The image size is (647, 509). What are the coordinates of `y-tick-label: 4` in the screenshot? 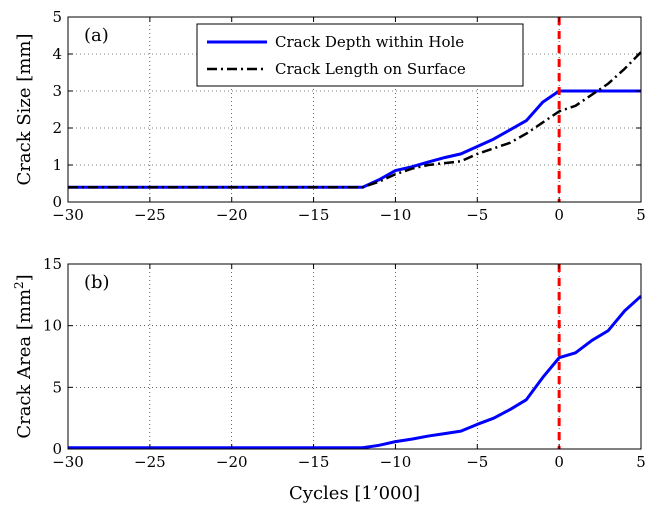 It's located at (57, 54).